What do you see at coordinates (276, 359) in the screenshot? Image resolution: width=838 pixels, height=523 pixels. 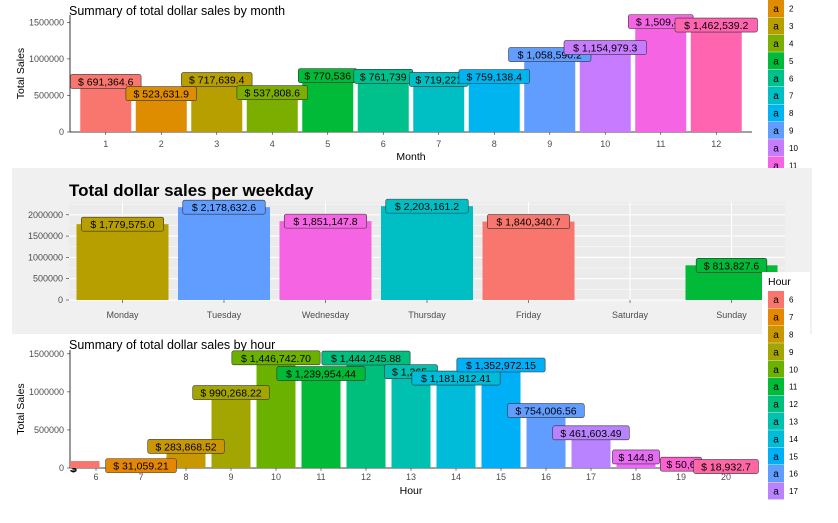 I see `data-label: $ 1,446,742.70` at bounding box center [276, 359].